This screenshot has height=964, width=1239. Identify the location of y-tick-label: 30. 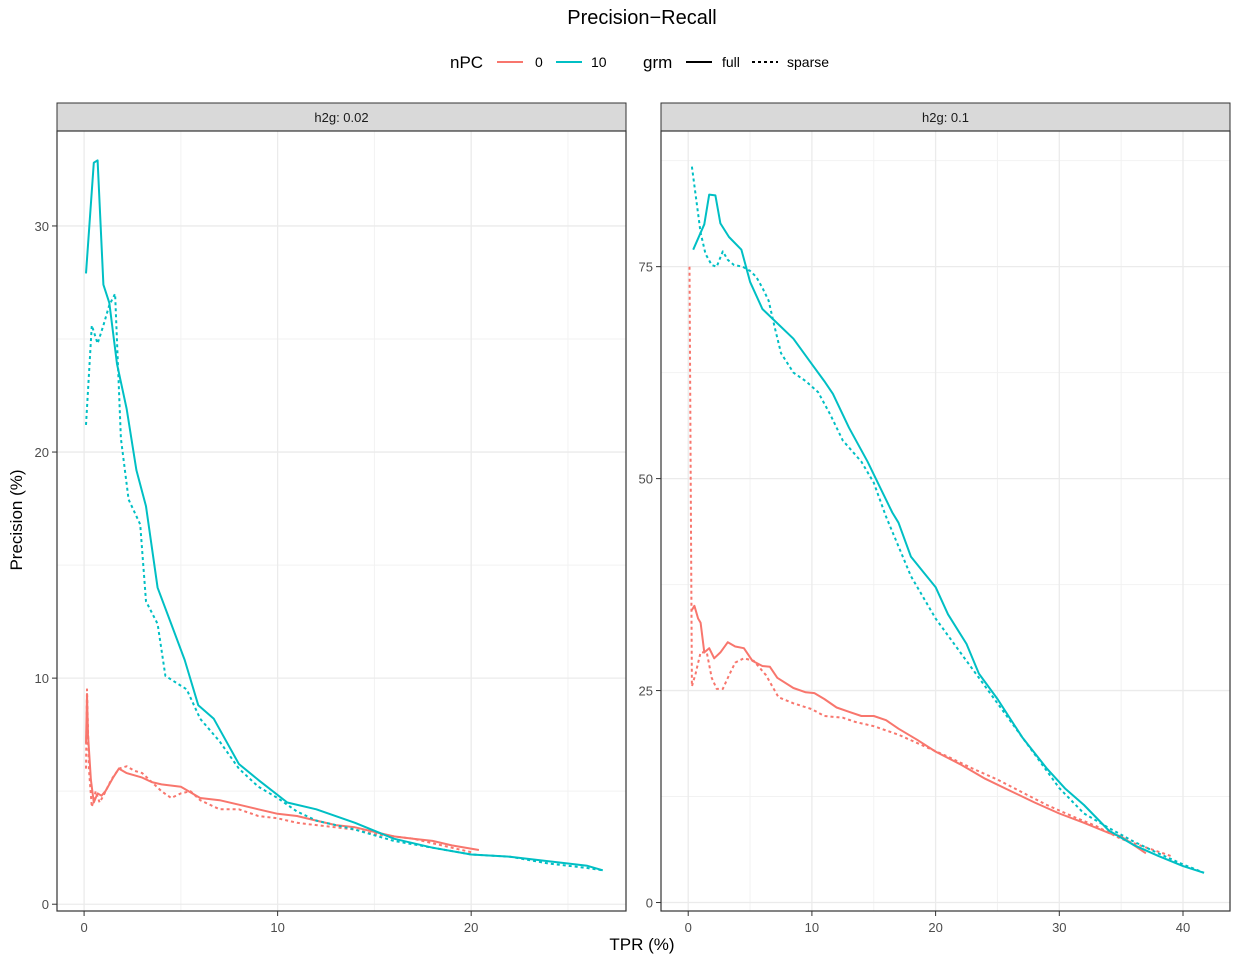
(42, 226).